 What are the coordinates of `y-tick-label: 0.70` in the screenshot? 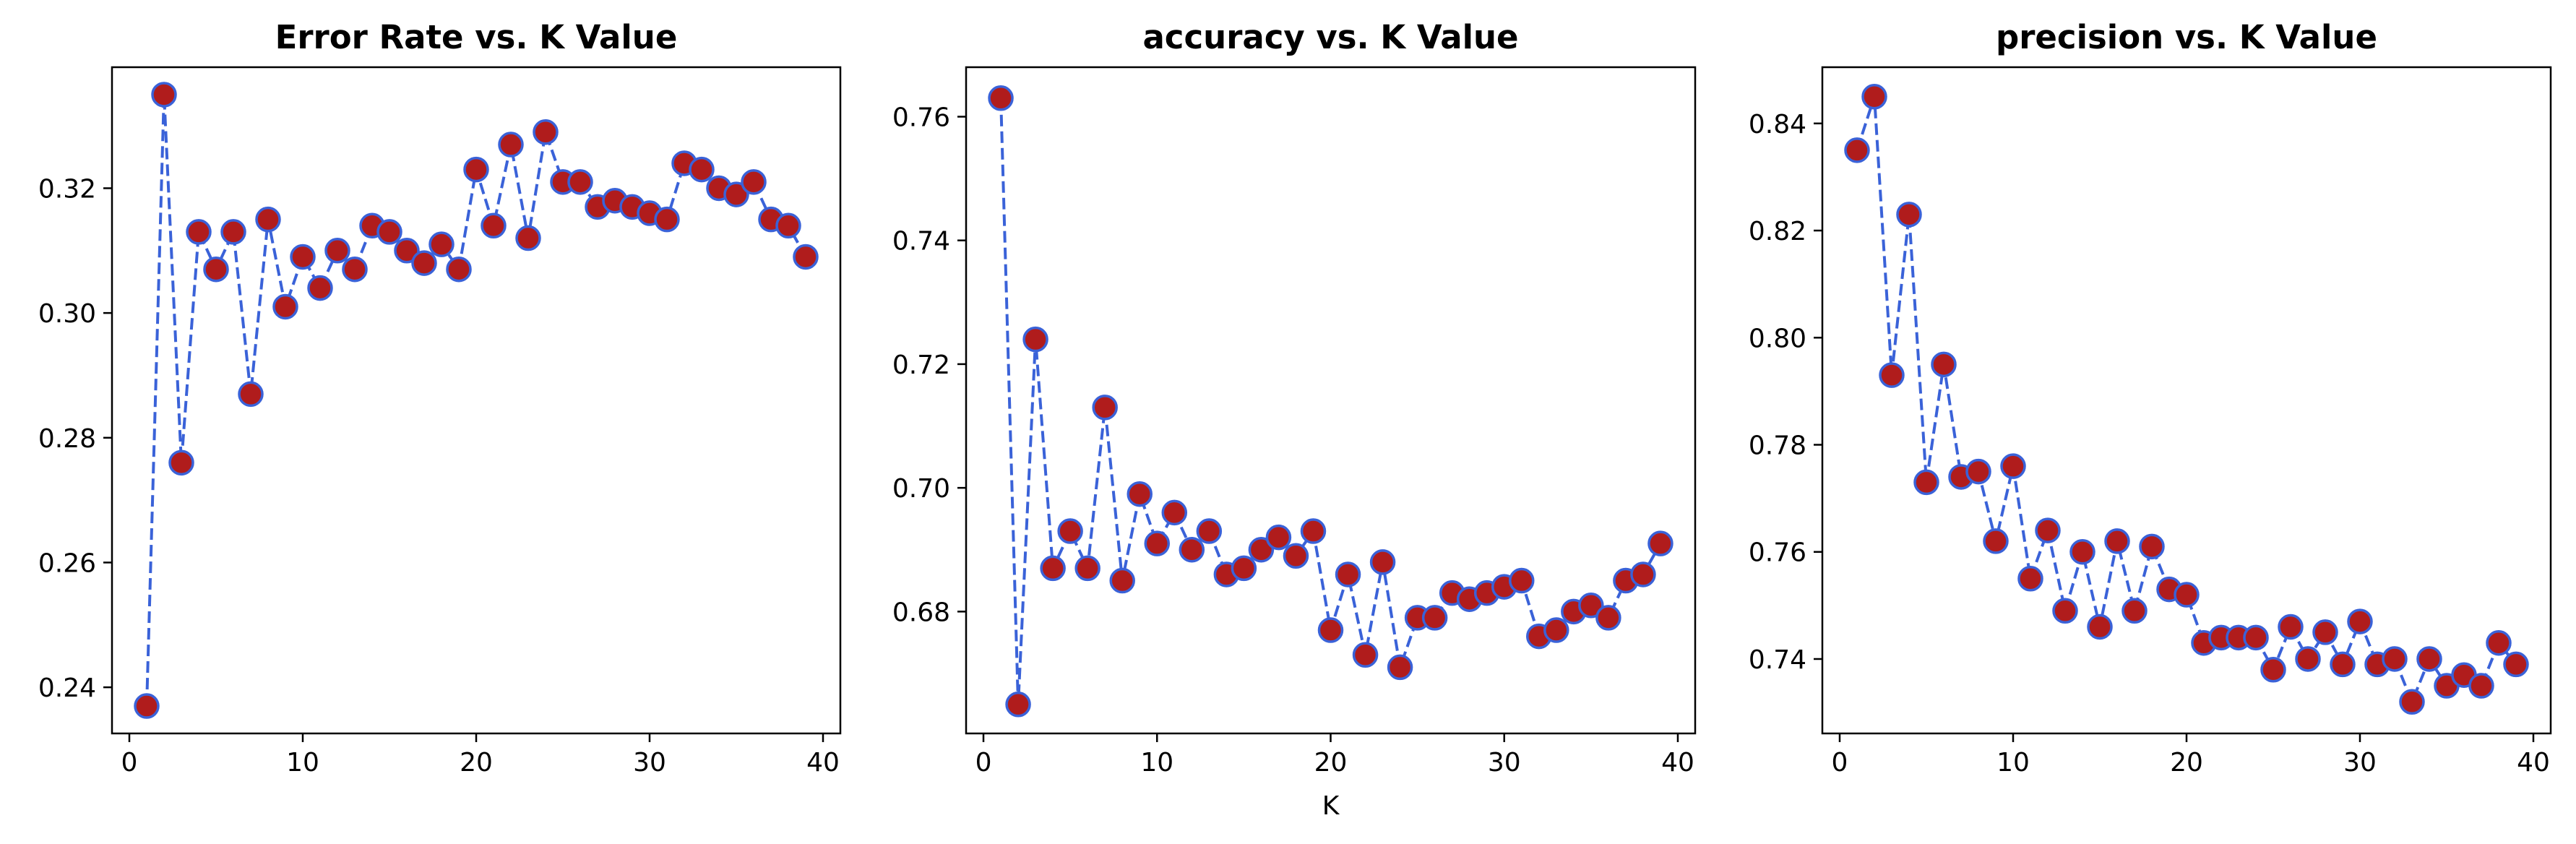 It's located at (921, 489).